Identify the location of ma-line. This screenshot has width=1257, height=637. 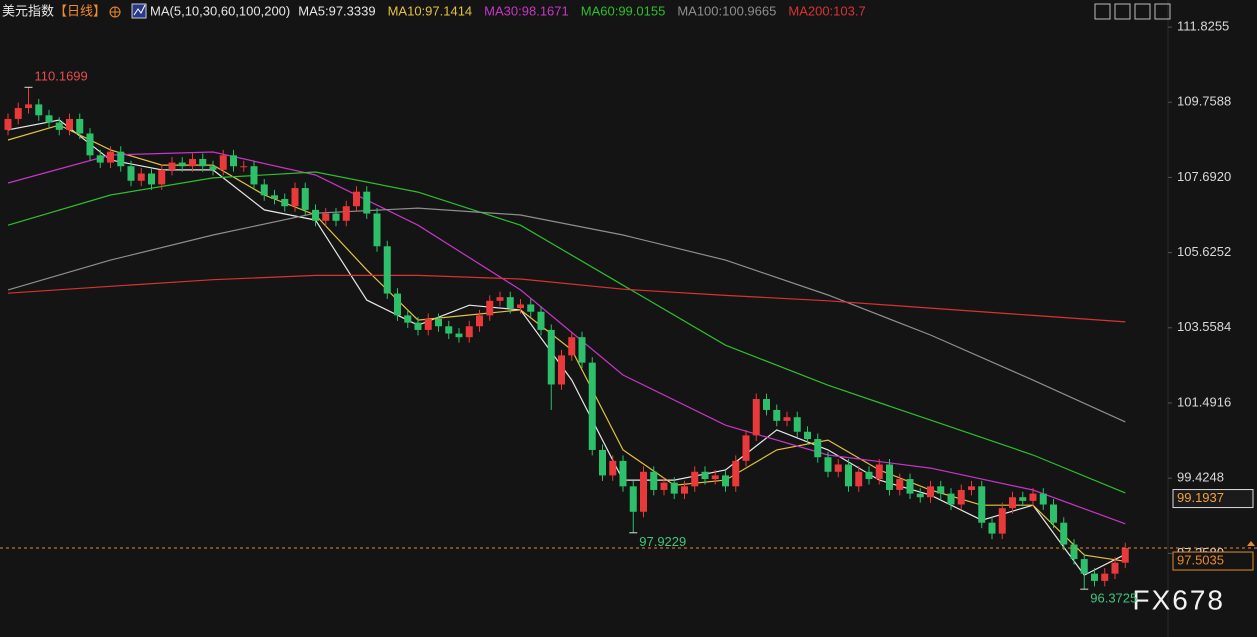
(566, 298).